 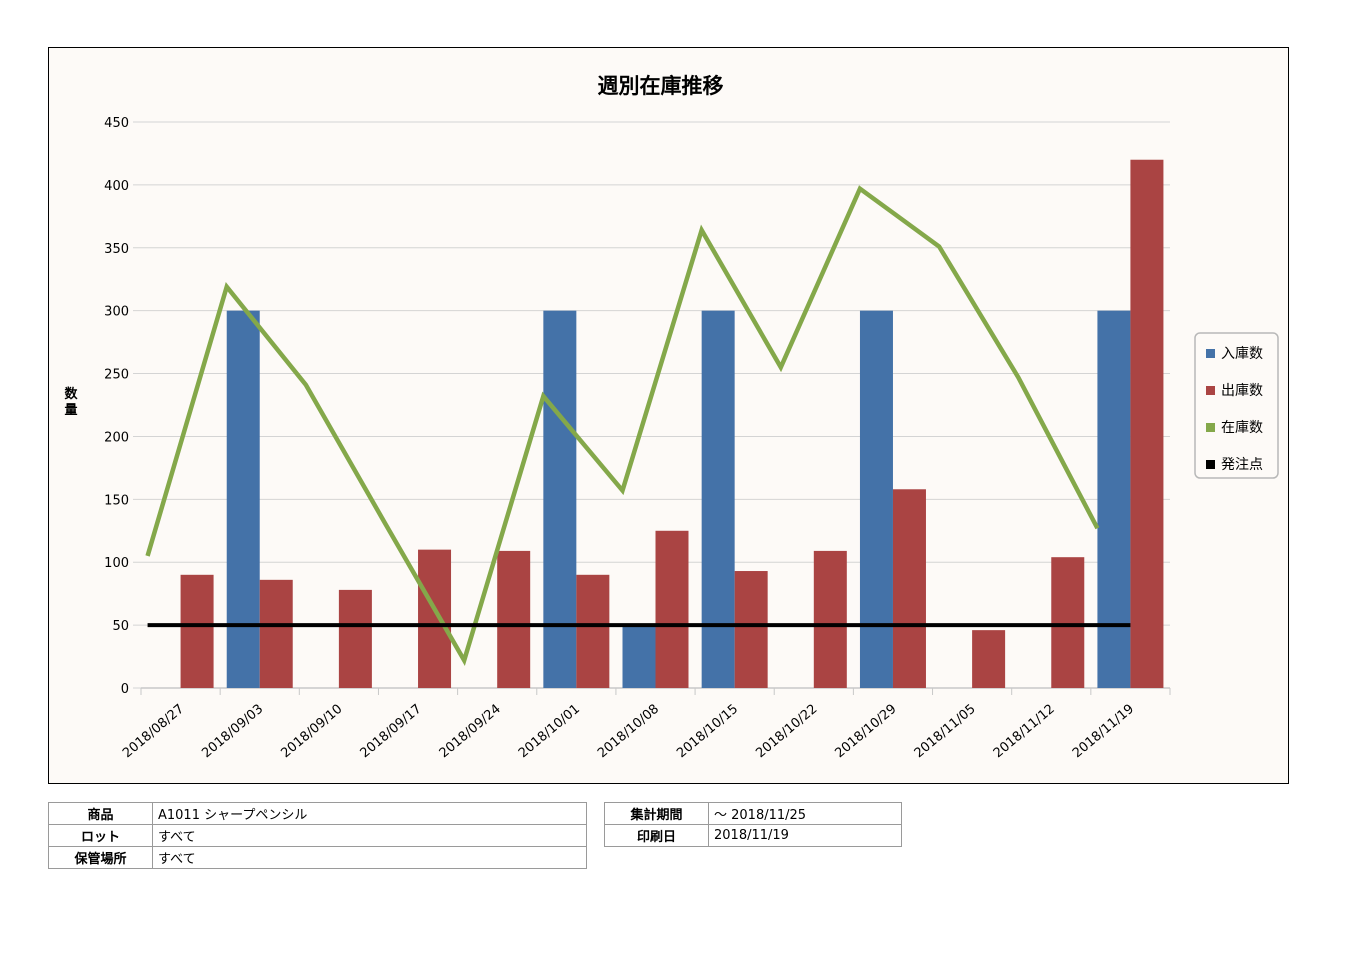 I want to click on y-tick-label: 200, so click(x=116, y=437).